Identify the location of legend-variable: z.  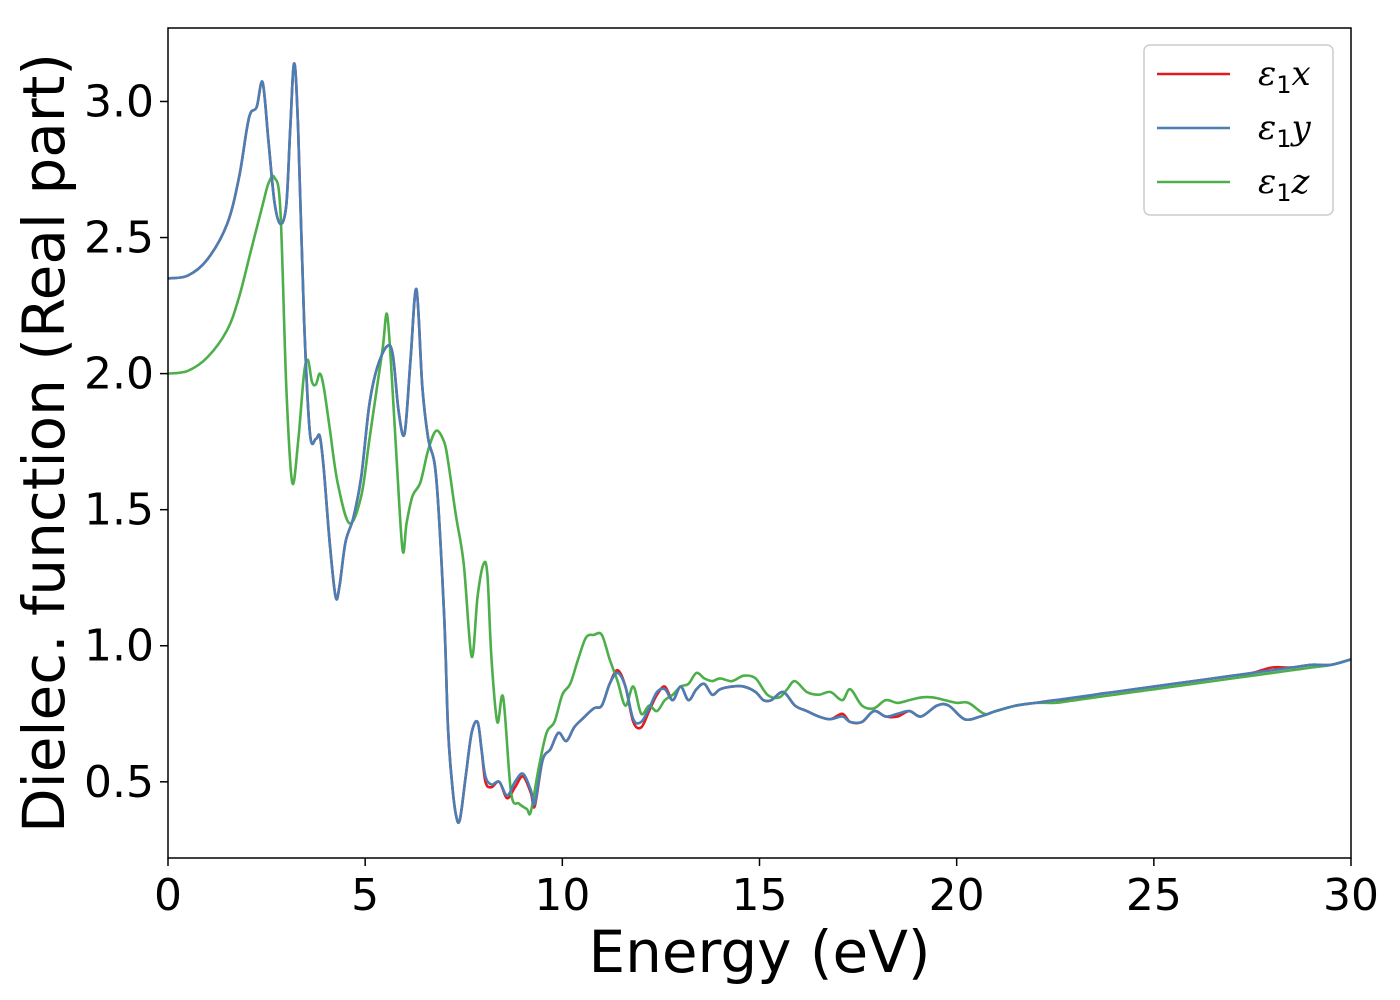
(1301, 182).